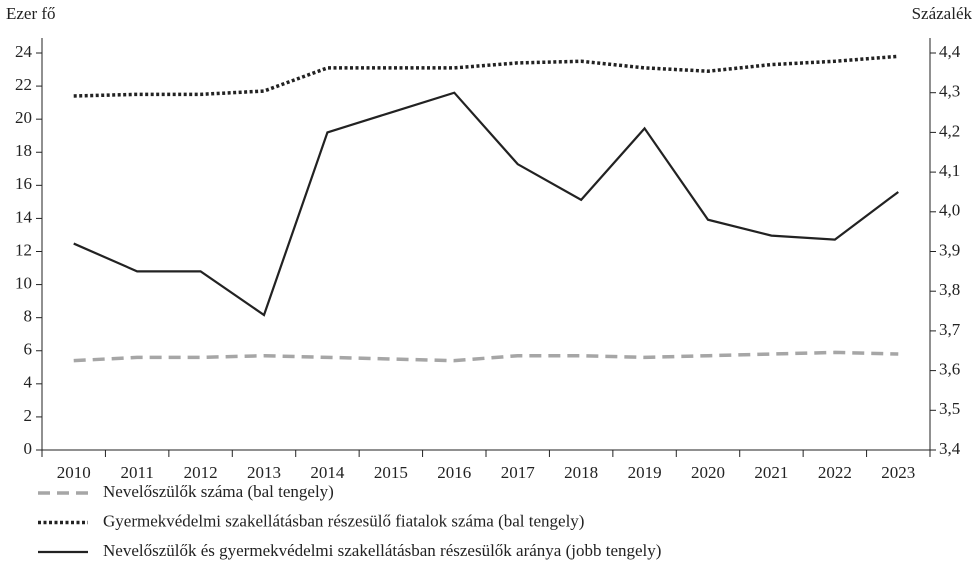  I want to click on y-tick-label: 24, so click(24, 51).